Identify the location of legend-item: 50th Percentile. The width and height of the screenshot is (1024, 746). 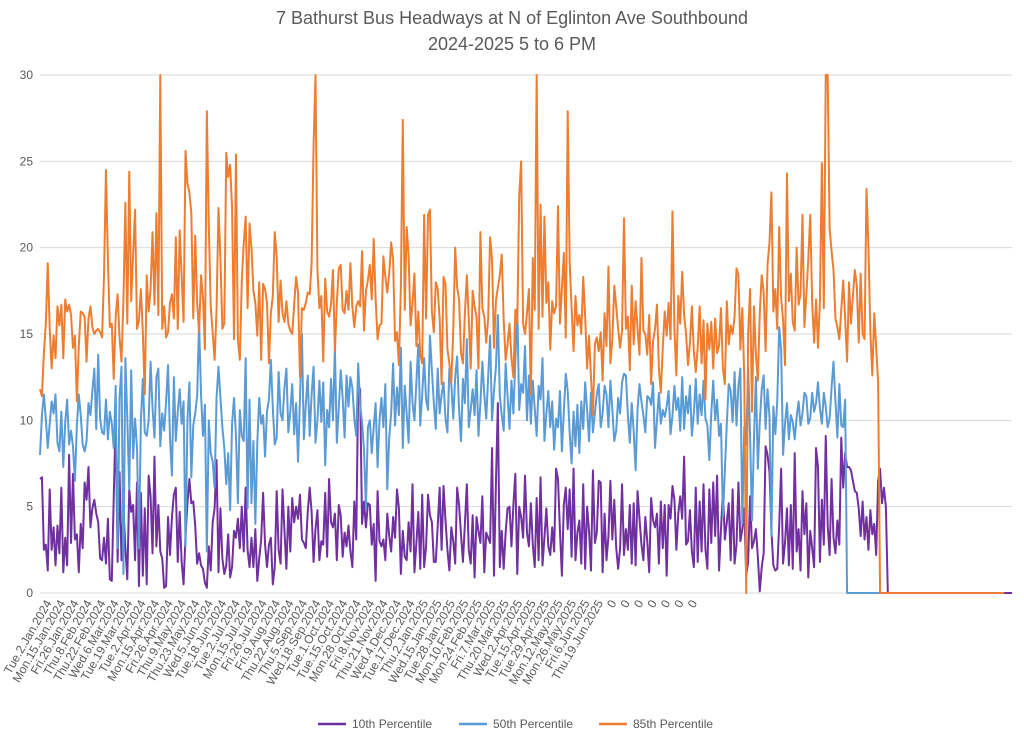
(516, 724).